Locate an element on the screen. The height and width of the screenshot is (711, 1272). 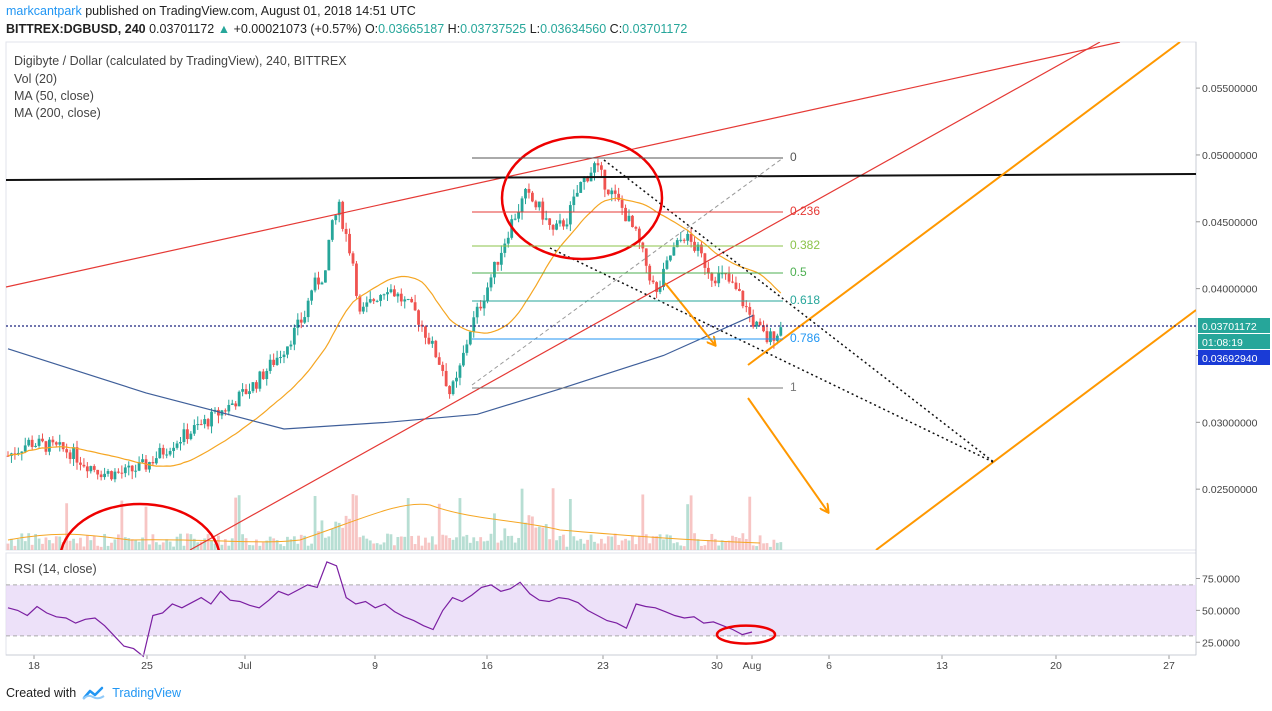
time-tick-label: Jul is located at coordinates (244, 666).